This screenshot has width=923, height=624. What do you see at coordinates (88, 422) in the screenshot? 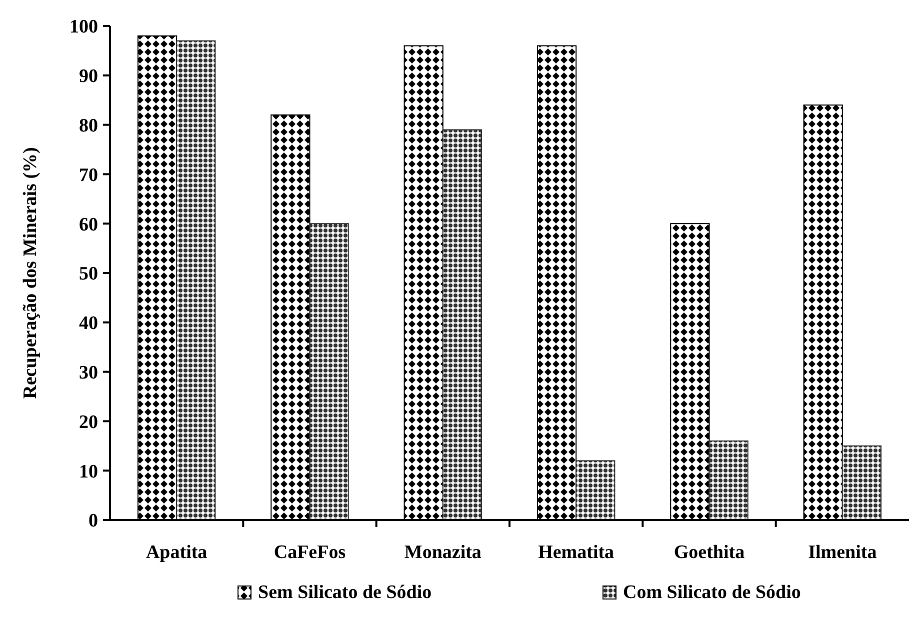
I see `y-tick-label: 20` at bounding box center [88, 422].